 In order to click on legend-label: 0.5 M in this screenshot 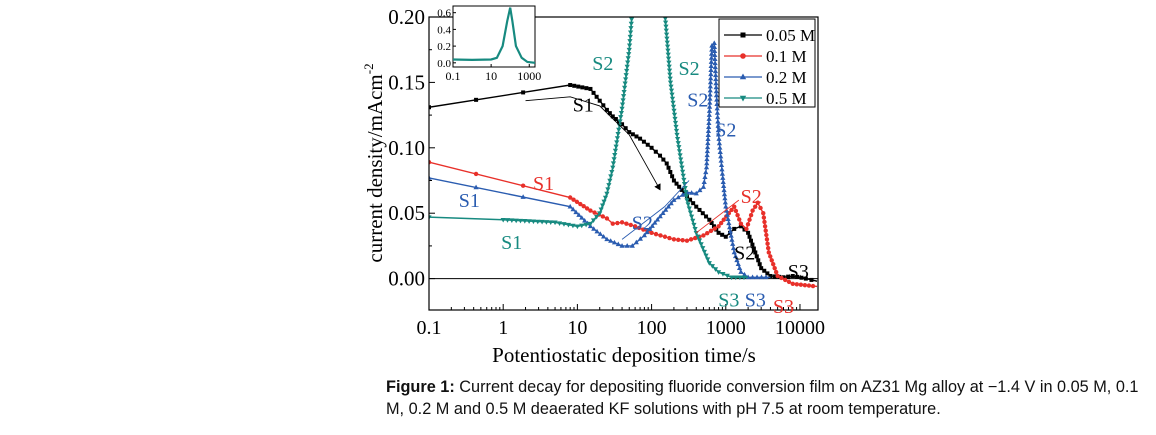, I will do `click(786, 98)`.